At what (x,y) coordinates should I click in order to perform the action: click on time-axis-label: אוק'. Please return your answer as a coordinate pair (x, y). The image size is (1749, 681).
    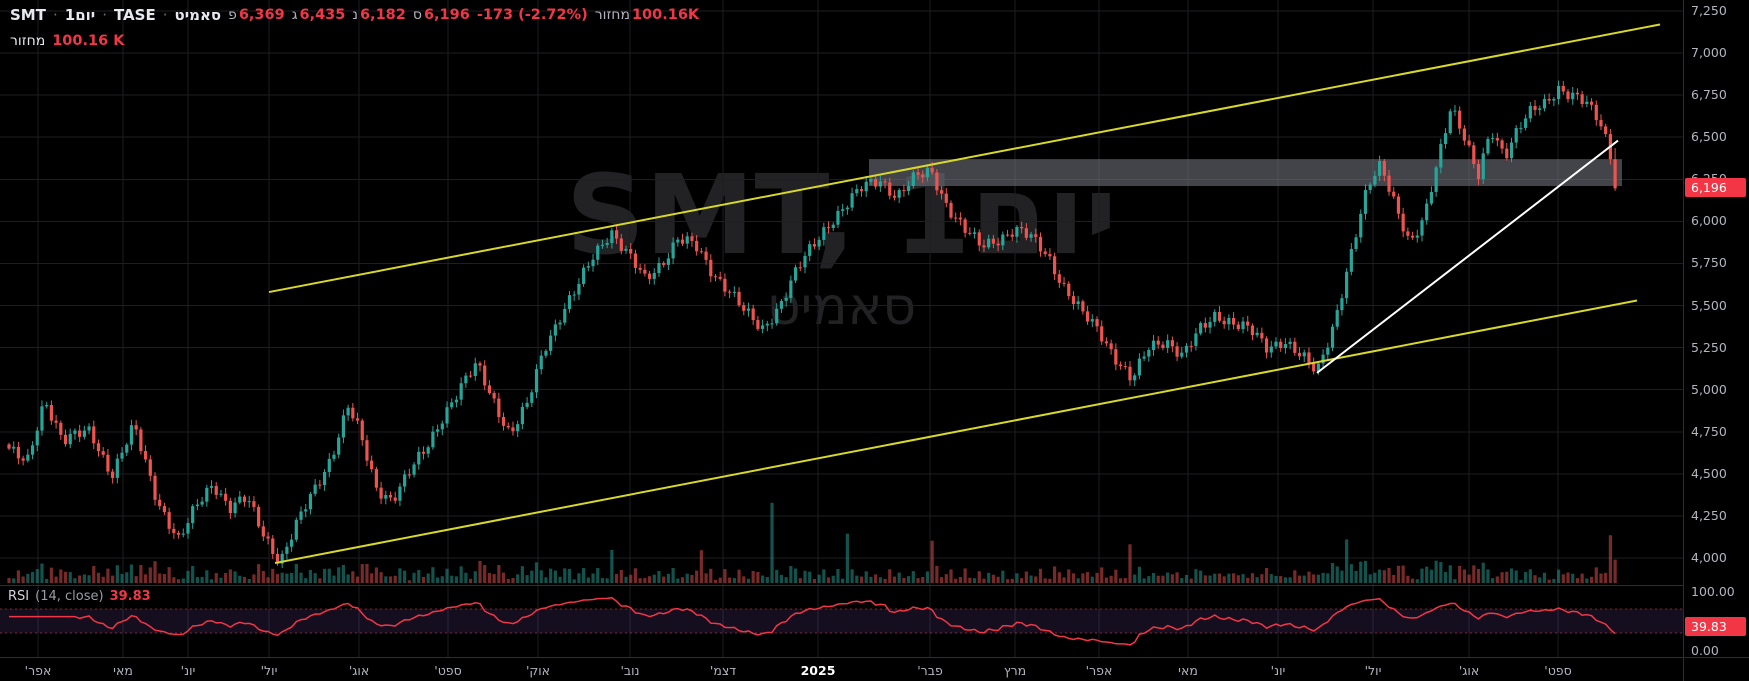
    Looking at the image, I should click on (538, 670).